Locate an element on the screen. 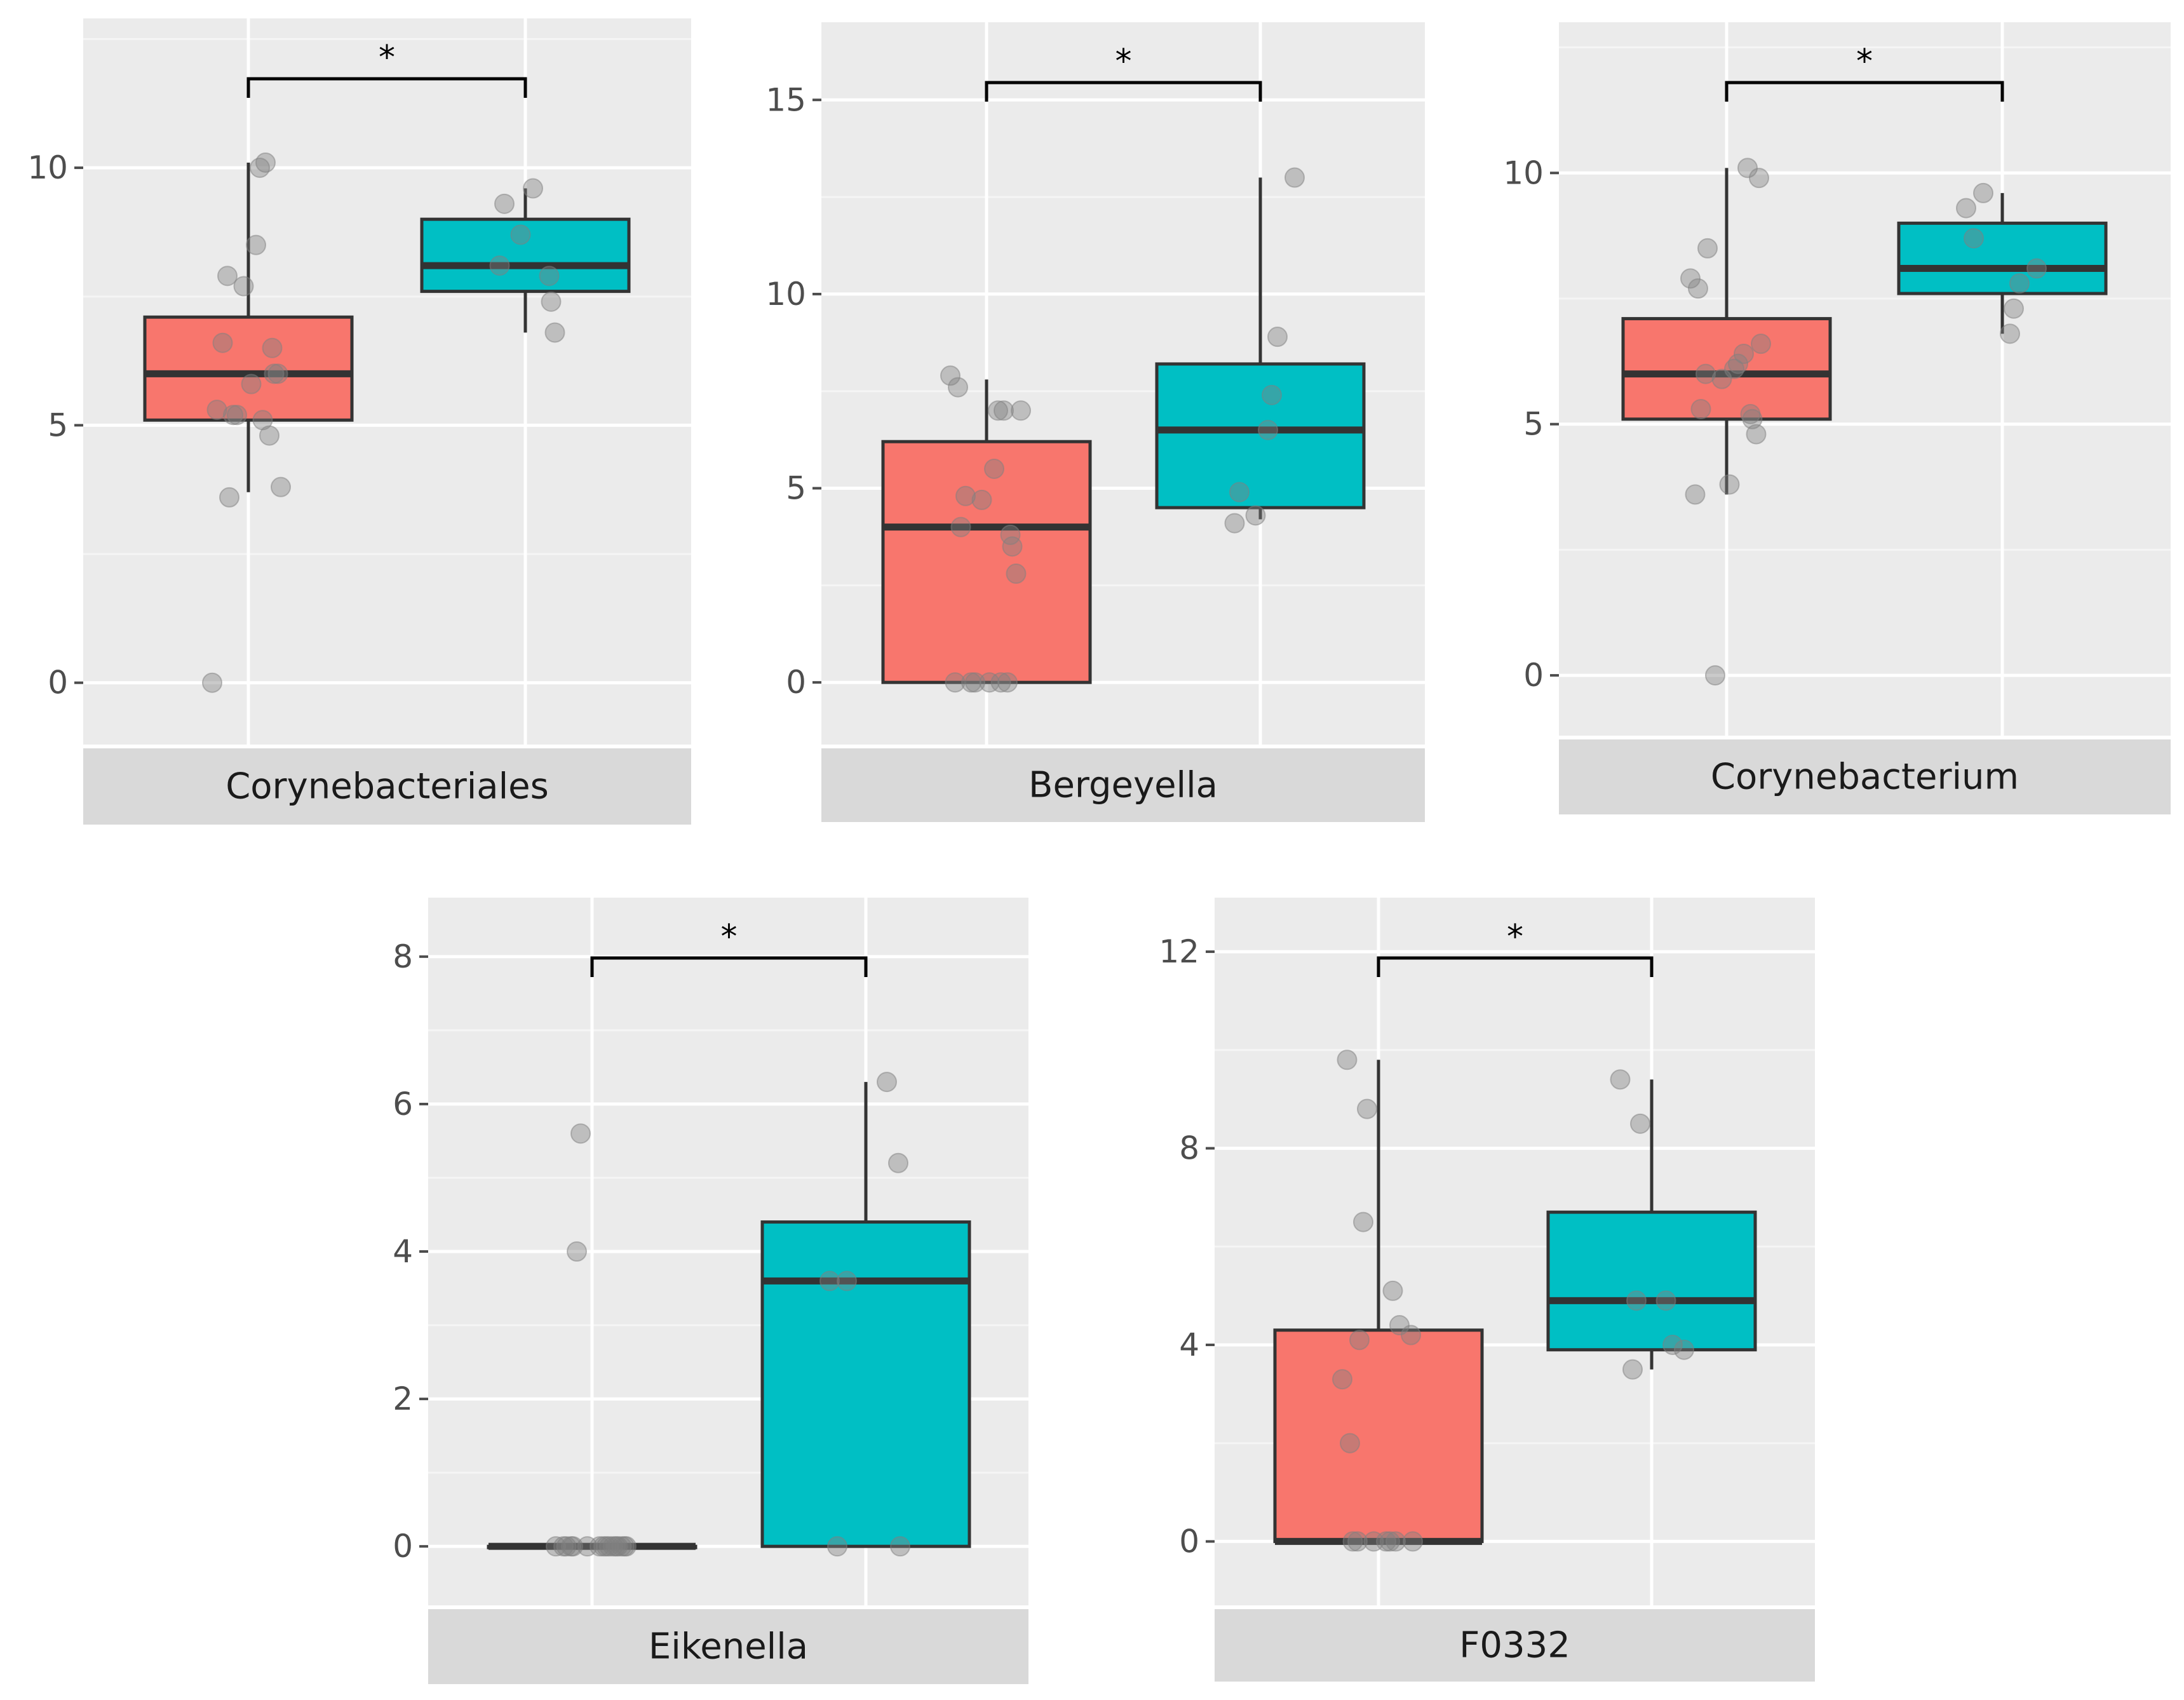 This screenshot has height=1700, width=2184. y-tick-label: 4 is located at coordinates (1189, 1344).